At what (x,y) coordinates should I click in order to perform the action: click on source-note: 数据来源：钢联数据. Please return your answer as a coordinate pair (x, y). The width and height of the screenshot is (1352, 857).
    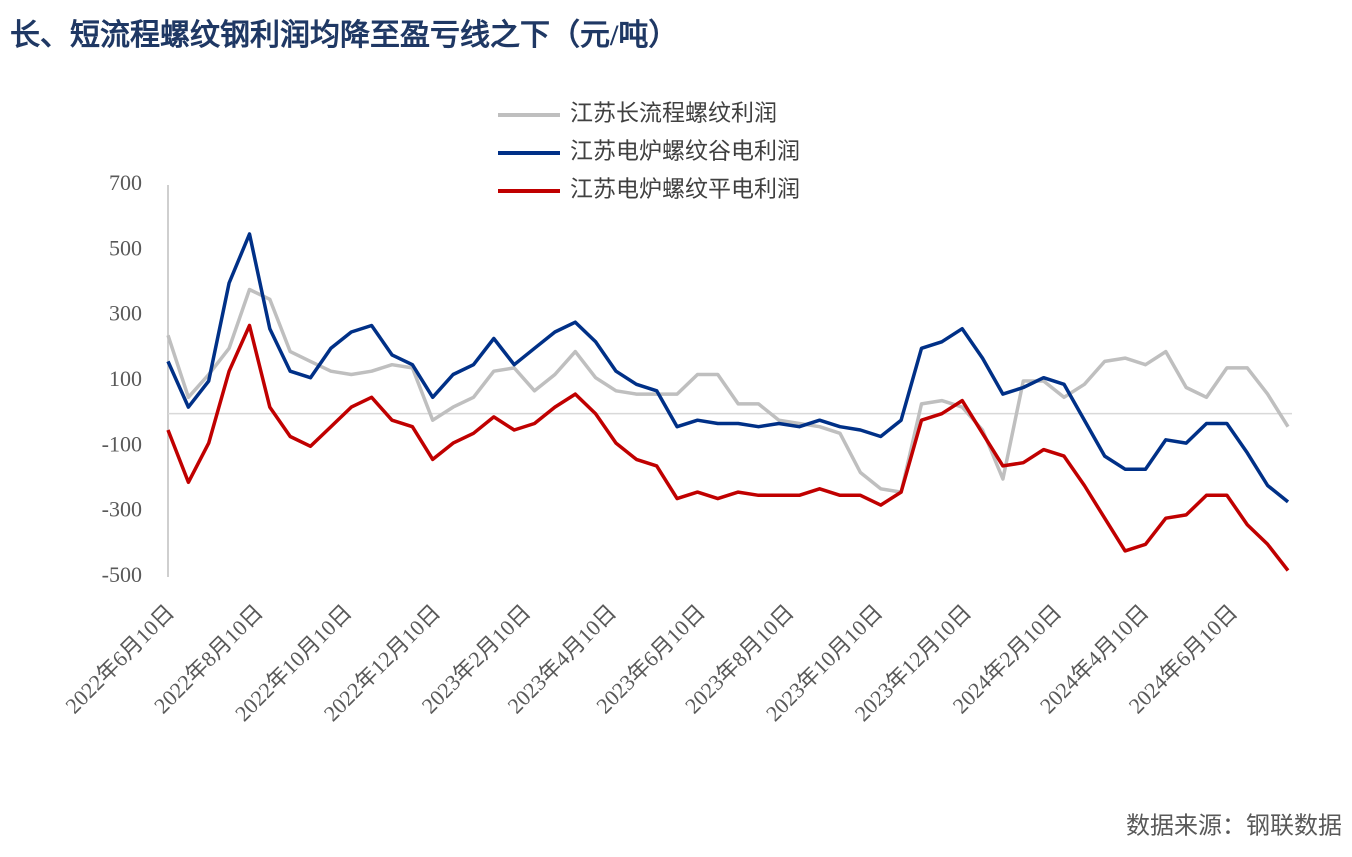
    Looking at the image, I should click on (1234, 826).